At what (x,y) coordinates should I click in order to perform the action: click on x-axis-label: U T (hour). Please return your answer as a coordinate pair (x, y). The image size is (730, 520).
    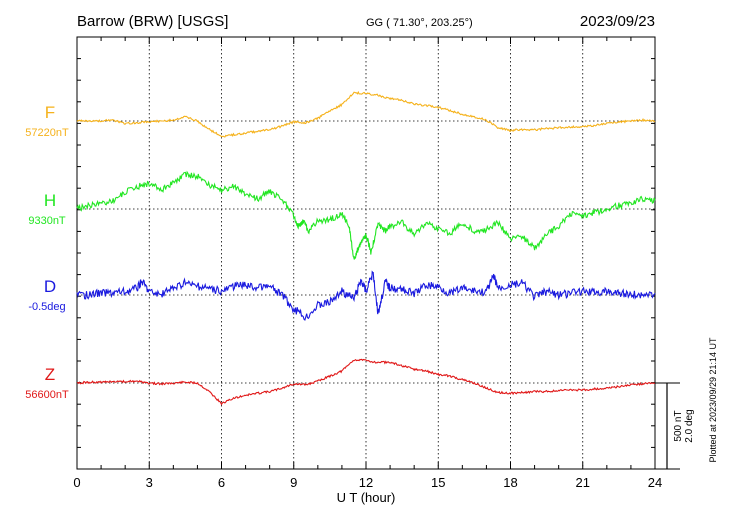
    Looking at the image, I should click on (366, 497).